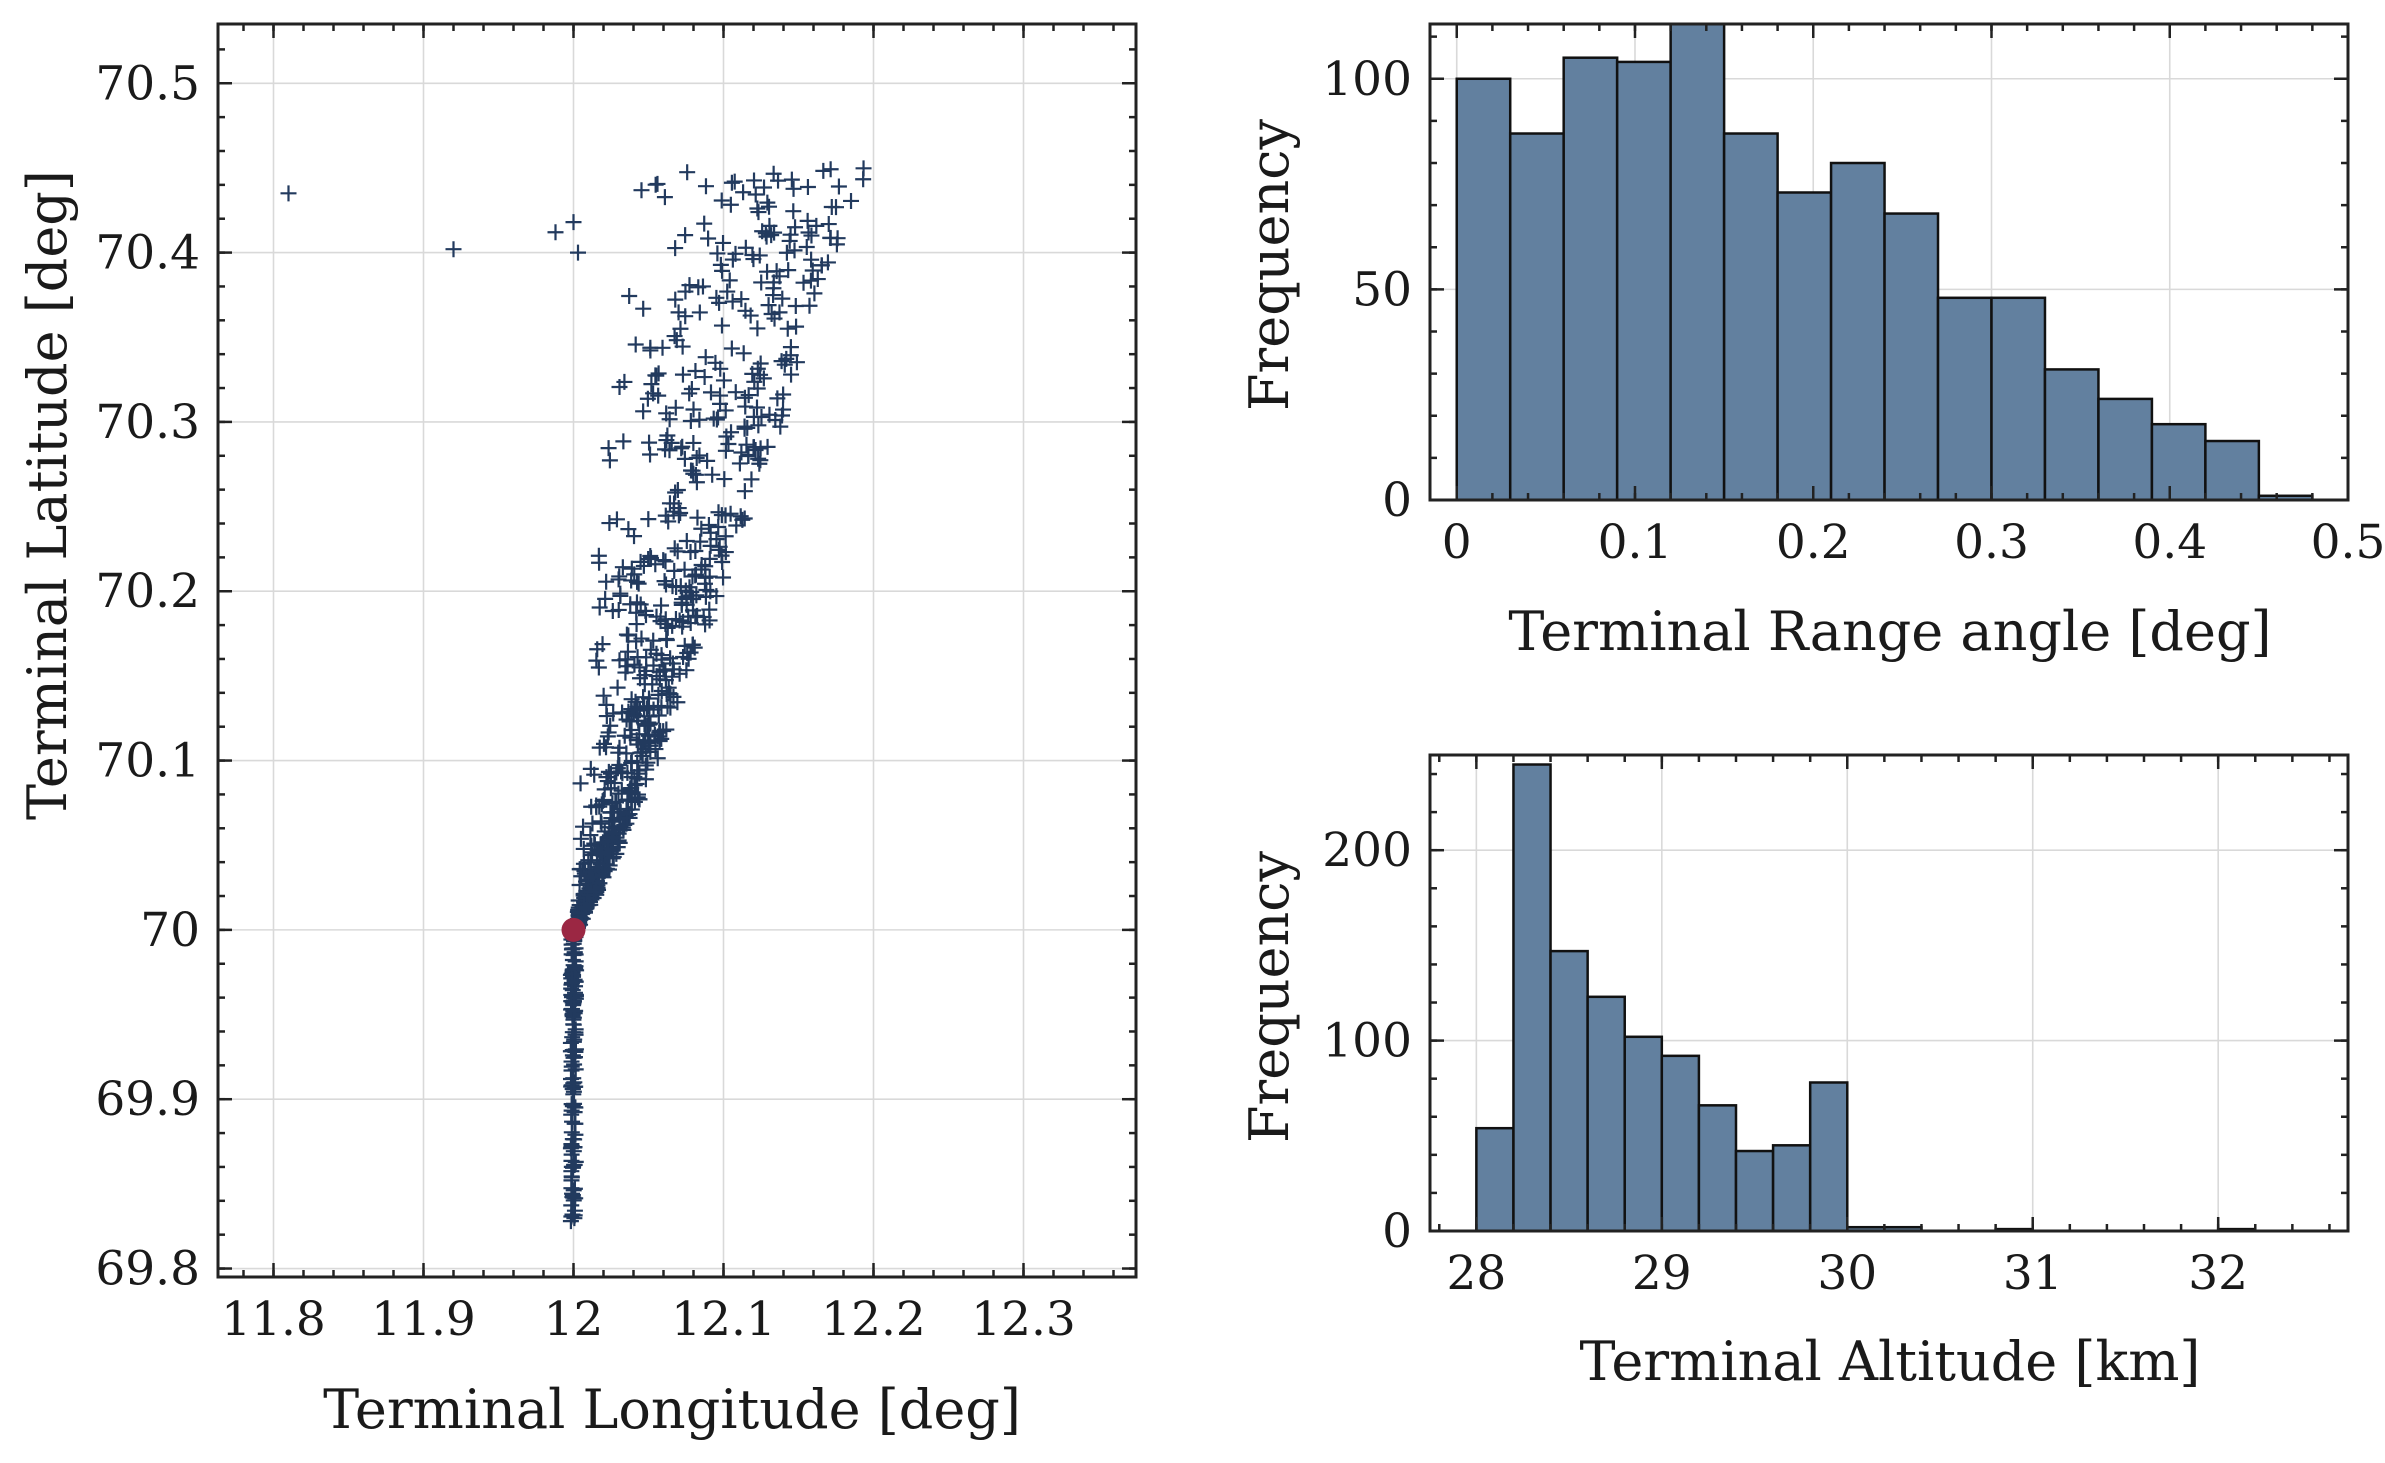  Describe the element at coordinates (2169, 542) in the screenshot. I see `range-angle-x-tick-label: 0.4` at that location.